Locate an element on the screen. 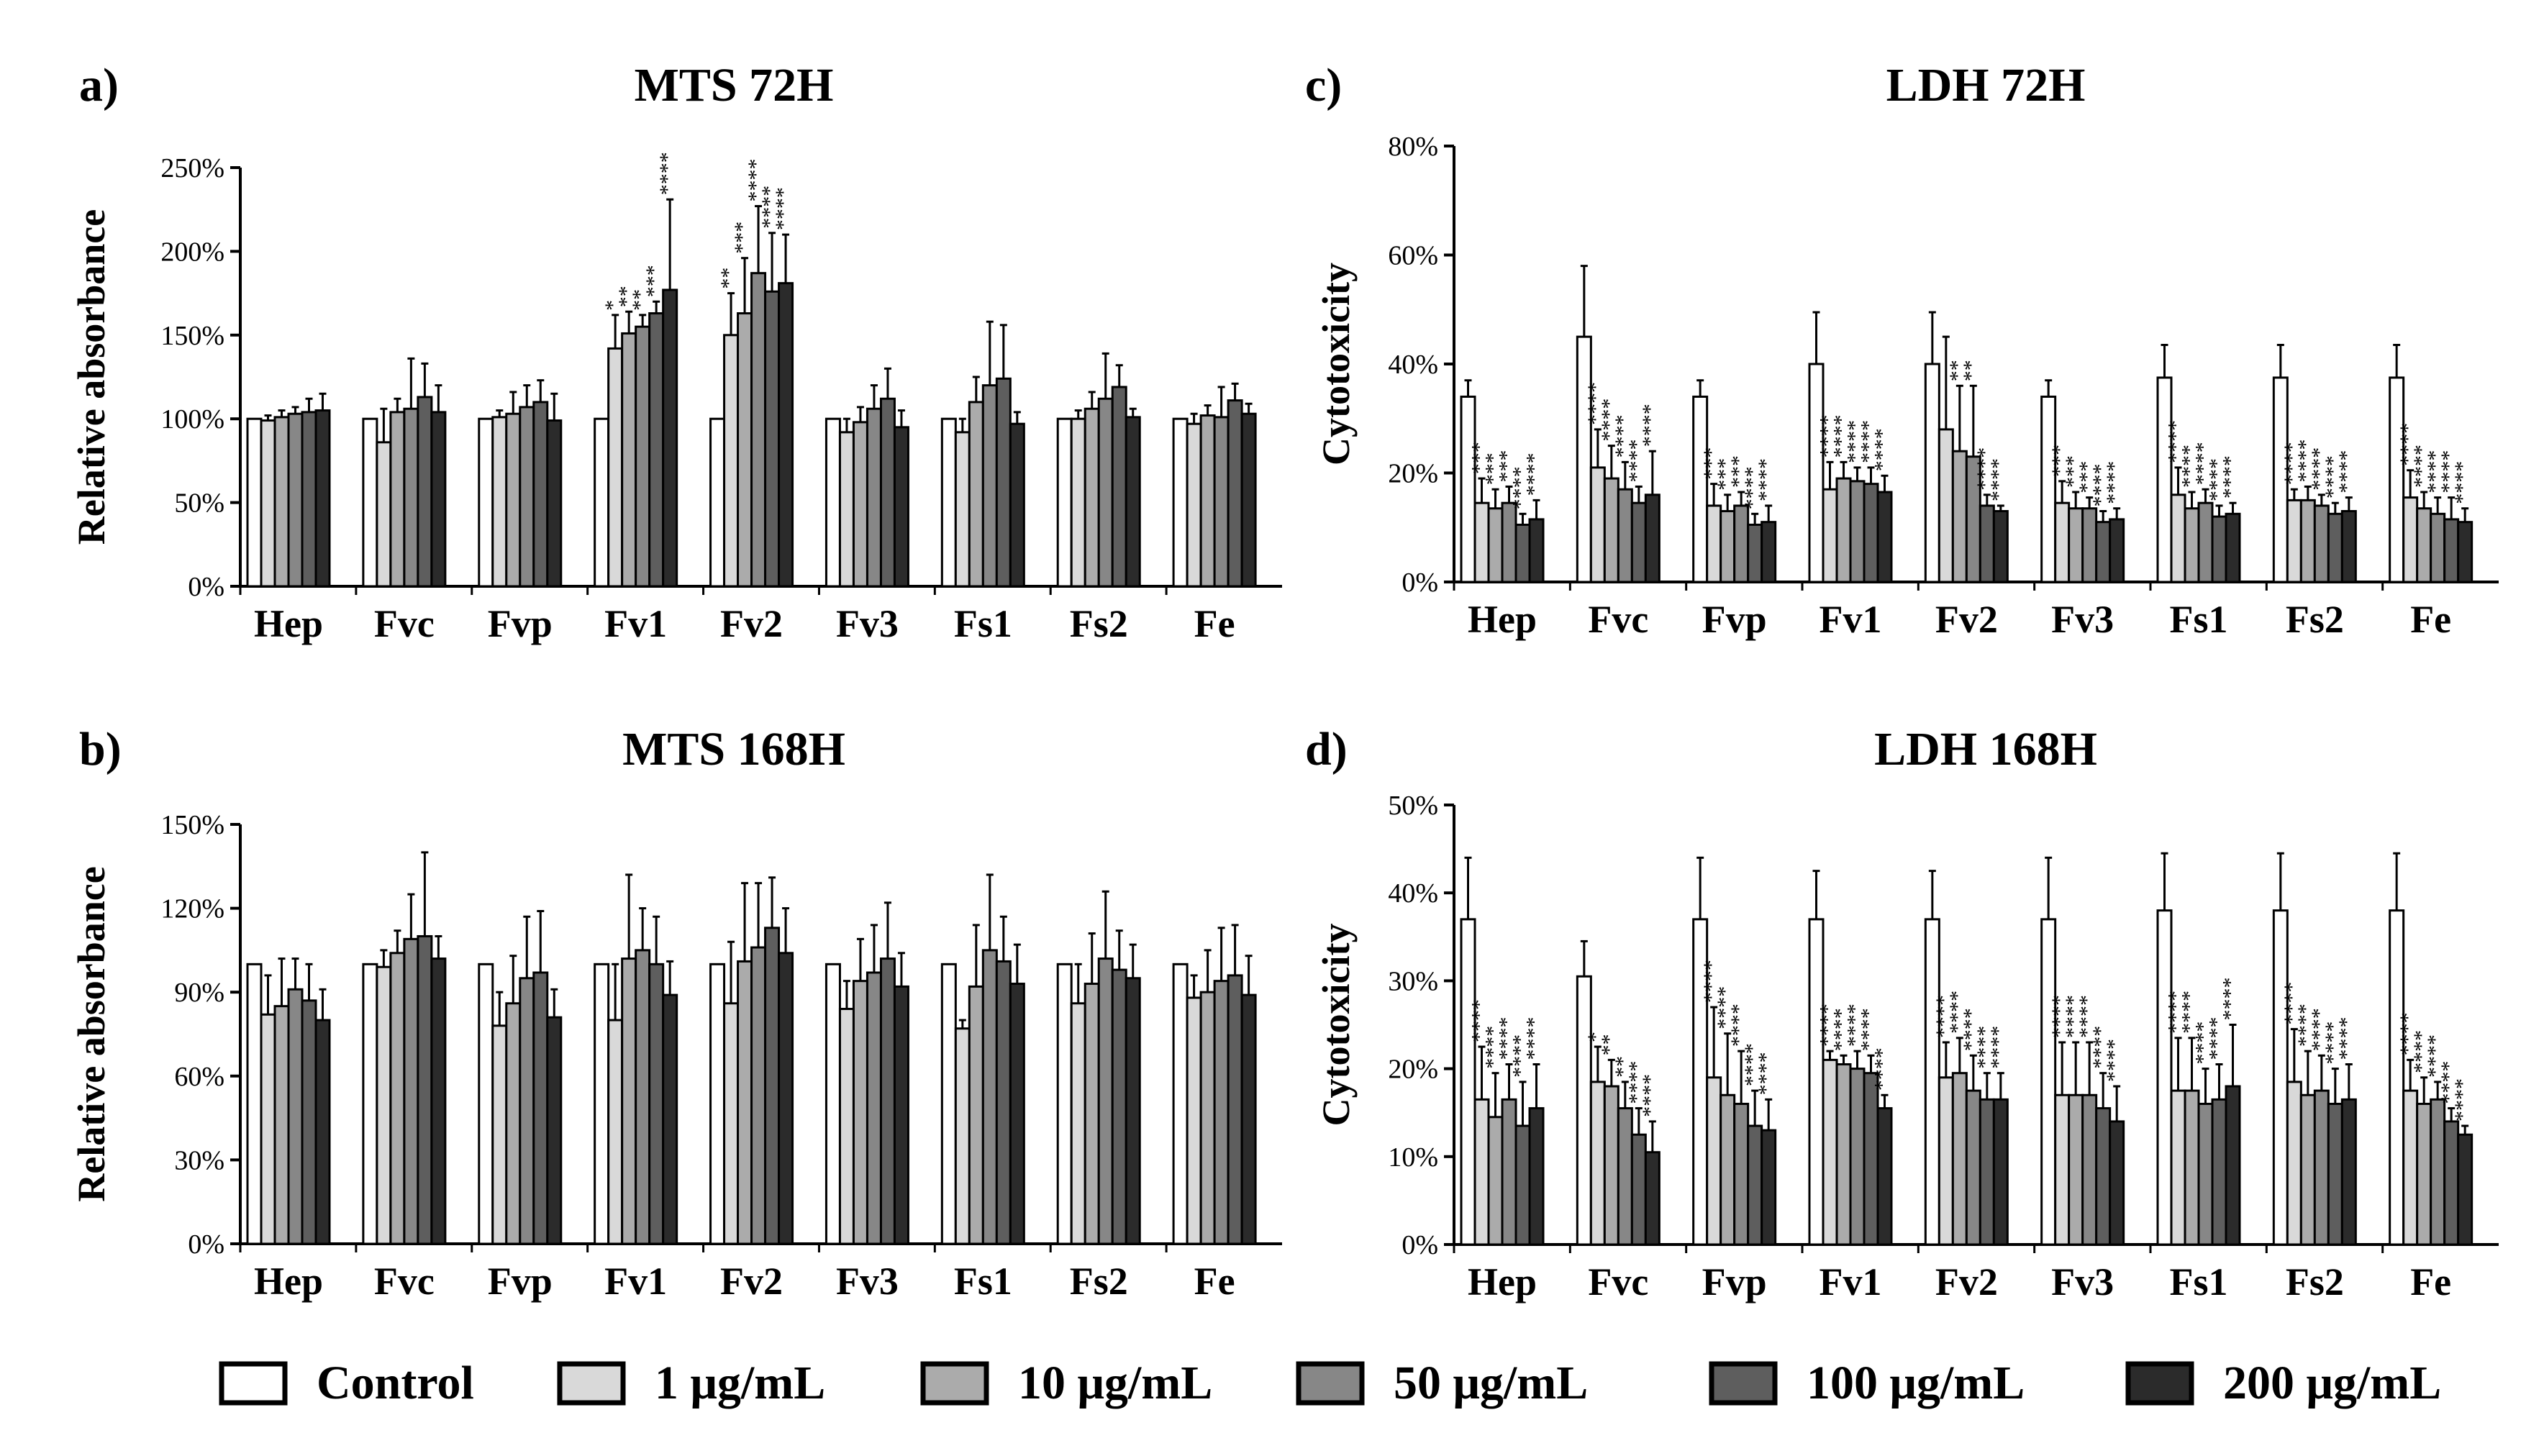 The width and height of the screenshot is (2544, 1456). y-tick-label: 120% is located at coordinates (192, 909).